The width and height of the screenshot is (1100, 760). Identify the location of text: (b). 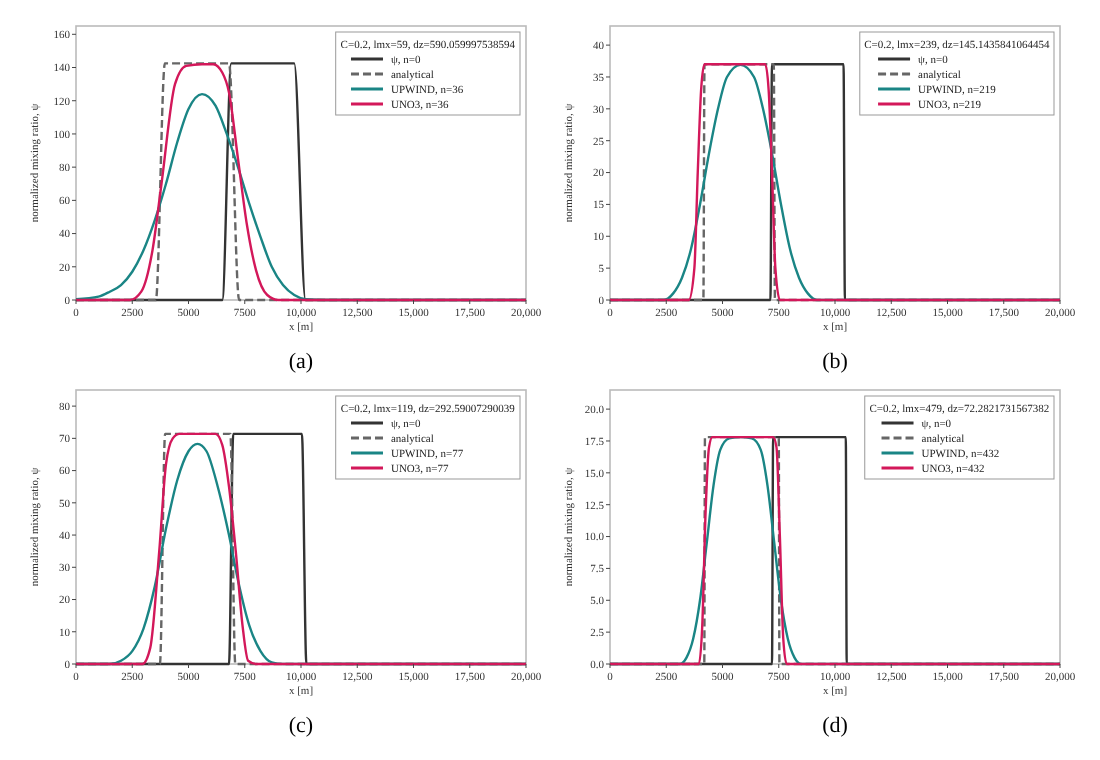
(835, 362).